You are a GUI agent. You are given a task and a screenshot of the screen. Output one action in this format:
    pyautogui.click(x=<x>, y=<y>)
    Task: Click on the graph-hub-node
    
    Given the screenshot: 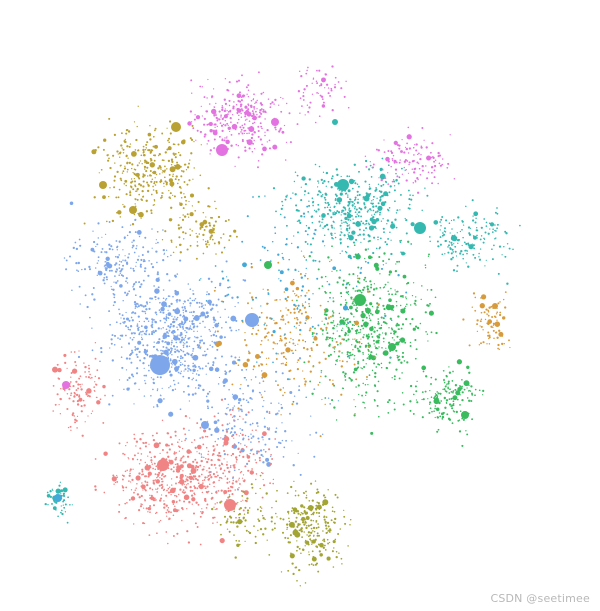 What is the action you would take?
    pyautogui.click(x=343, y=185)
    